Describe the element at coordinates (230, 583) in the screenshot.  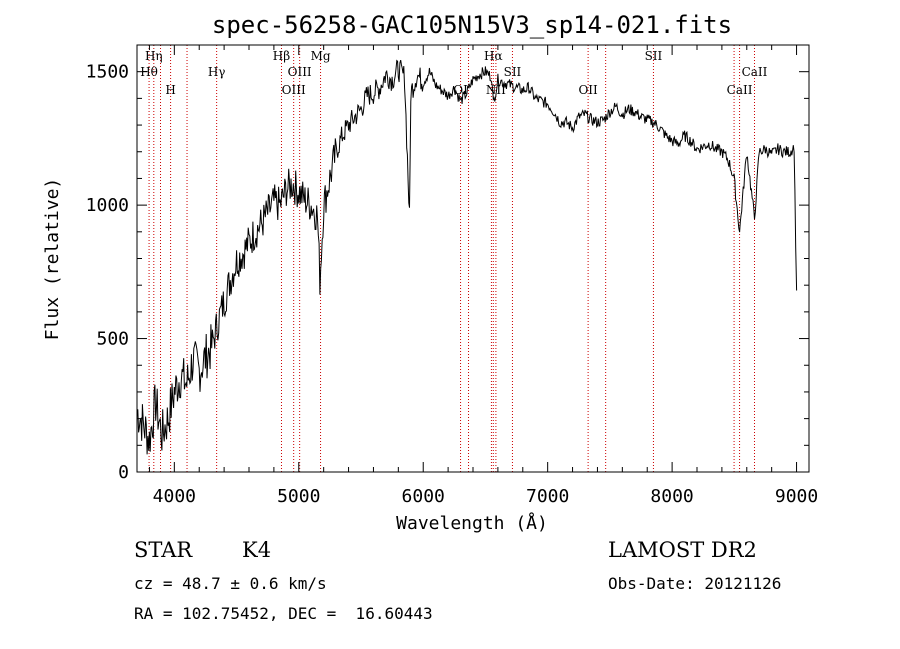
I see `redshift-velocity: cz = 48.7 ± 0.6 km/s` at that location.